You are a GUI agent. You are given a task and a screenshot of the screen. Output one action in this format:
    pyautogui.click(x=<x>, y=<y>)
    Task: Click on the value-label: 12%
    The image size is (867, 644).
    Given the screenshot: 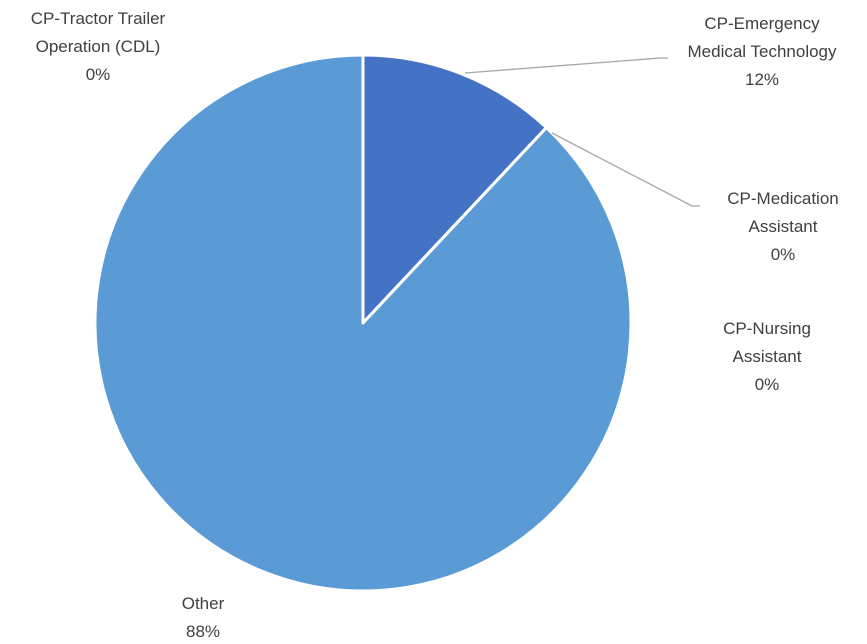 What is the action you would take?
    pyautogui.click(x=762, y=79)
    